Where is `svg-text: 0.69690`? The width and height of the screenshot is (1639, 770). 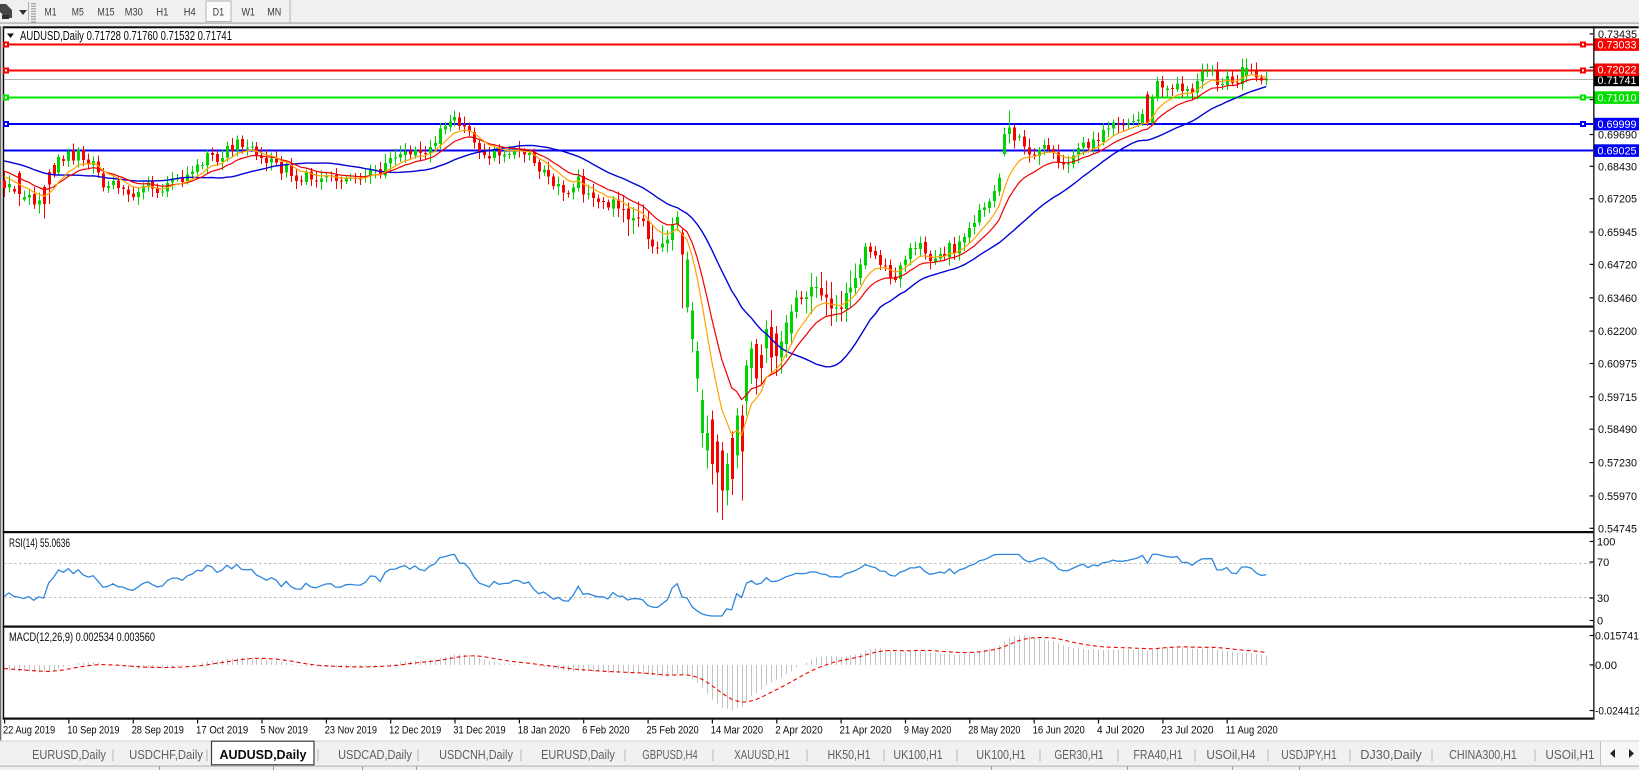 svg-text: 0.69690 is located at coordinates (1617, 136).